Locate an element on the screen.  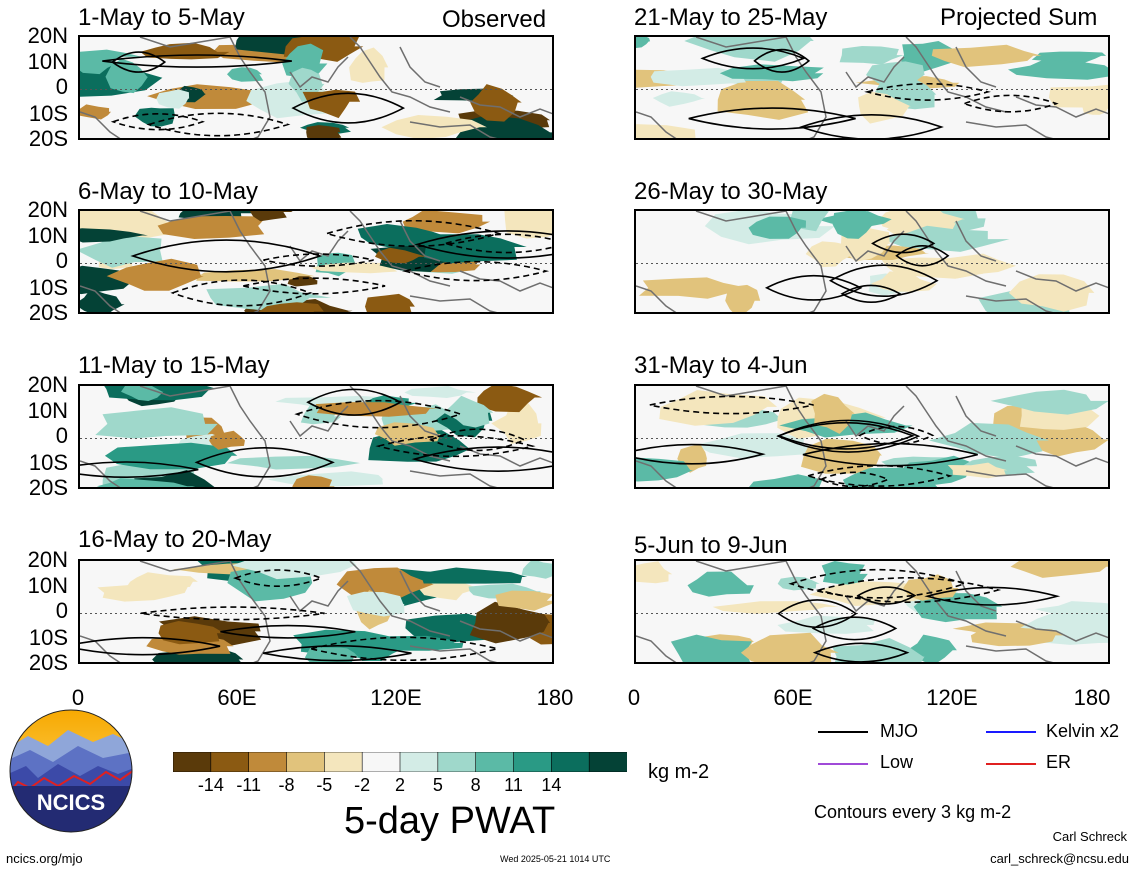
legend-label-kelvin: Kelvin x2 is located at coordinates (1083, 731).